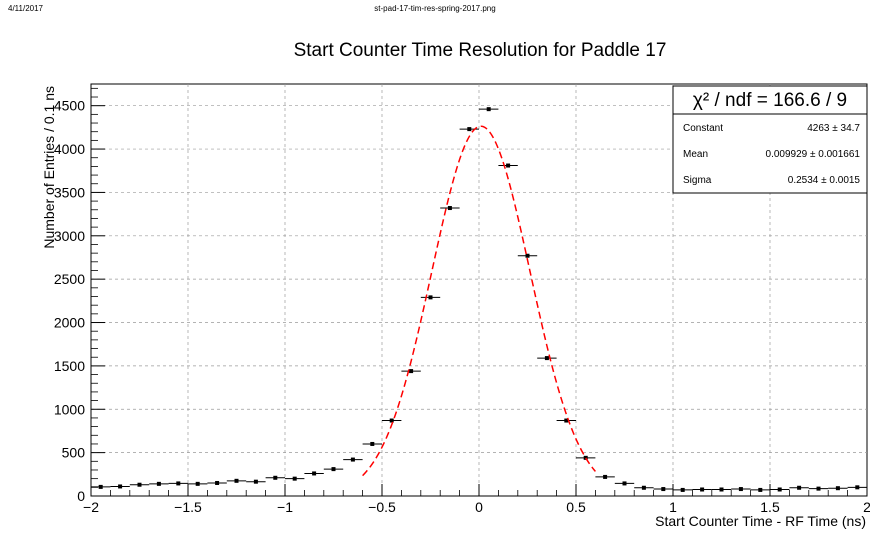 The width and height of the screenshot is (870, 534). I want to click on y-tick-label: 4000, so click(69, 149).